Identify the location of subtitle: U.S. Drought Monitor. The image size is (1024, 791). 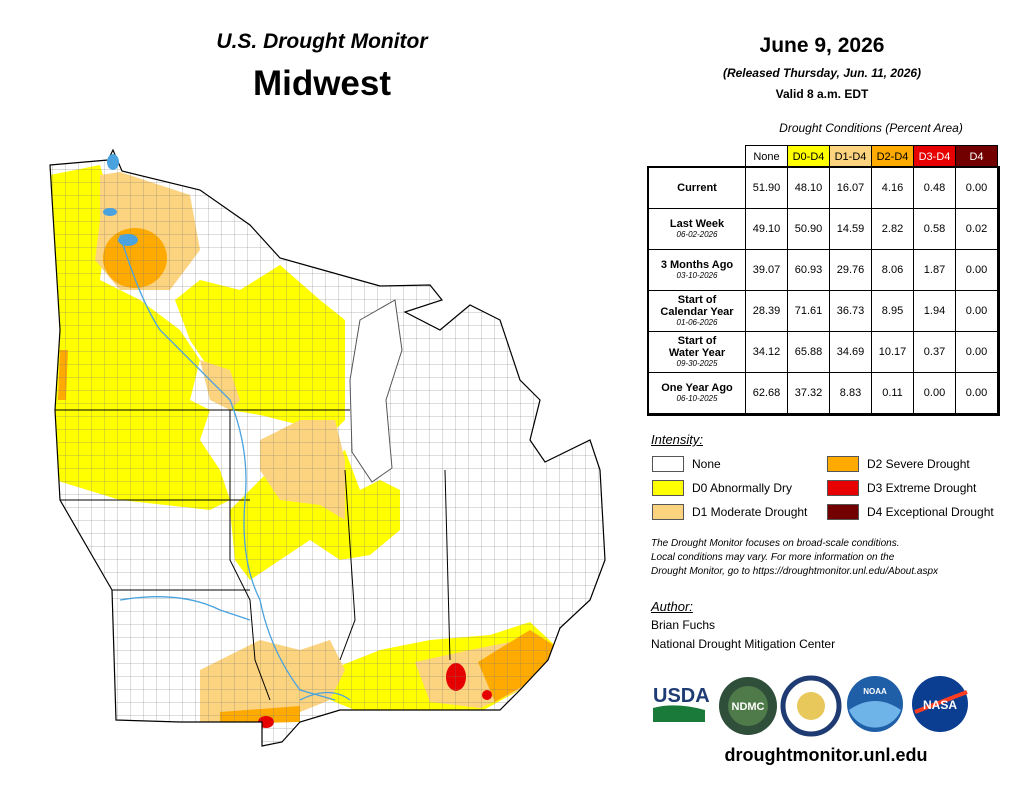
(322, 41).